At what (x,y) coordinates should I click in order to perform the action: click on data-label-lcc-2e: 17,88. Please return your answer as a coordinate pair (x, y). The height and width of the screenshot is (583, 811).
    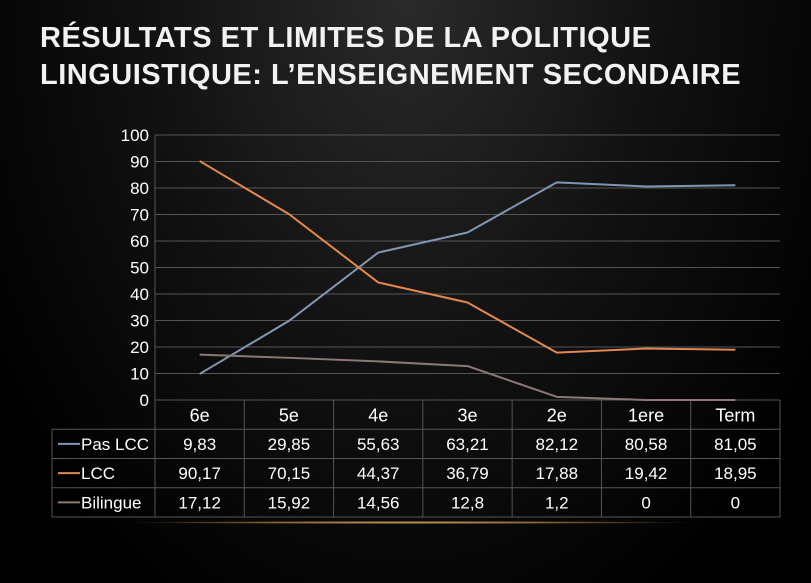
    Looking at the image, I should click on (557, 473).